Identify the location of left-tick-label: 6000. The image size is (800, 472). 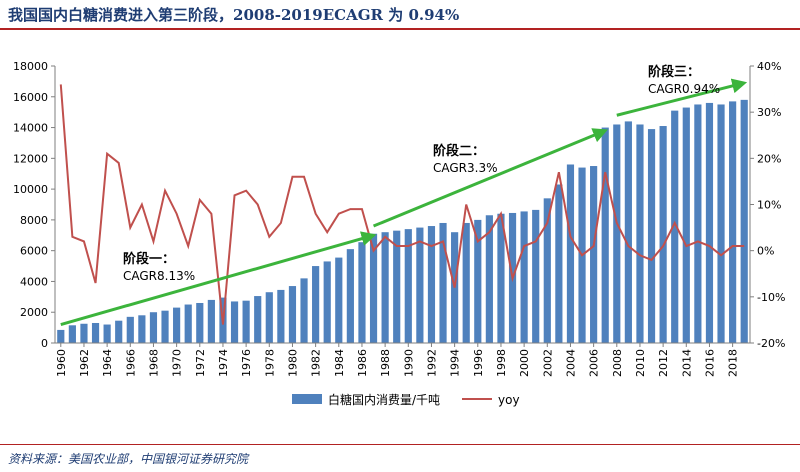
(34, 251).